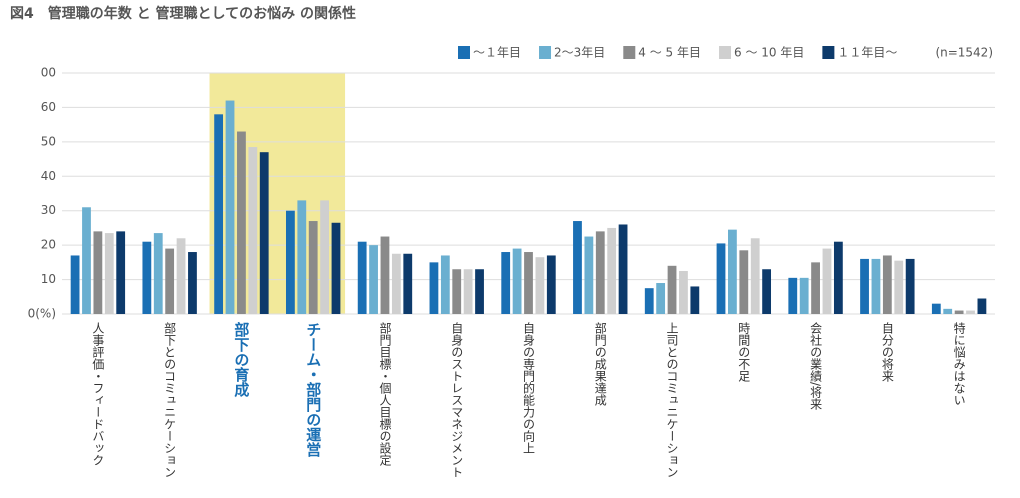  What do you see at coordinates (669, 53) in the screenshot?
I see `legend-label: 4 ～ 5 年目` at bounding box center [669, 53].